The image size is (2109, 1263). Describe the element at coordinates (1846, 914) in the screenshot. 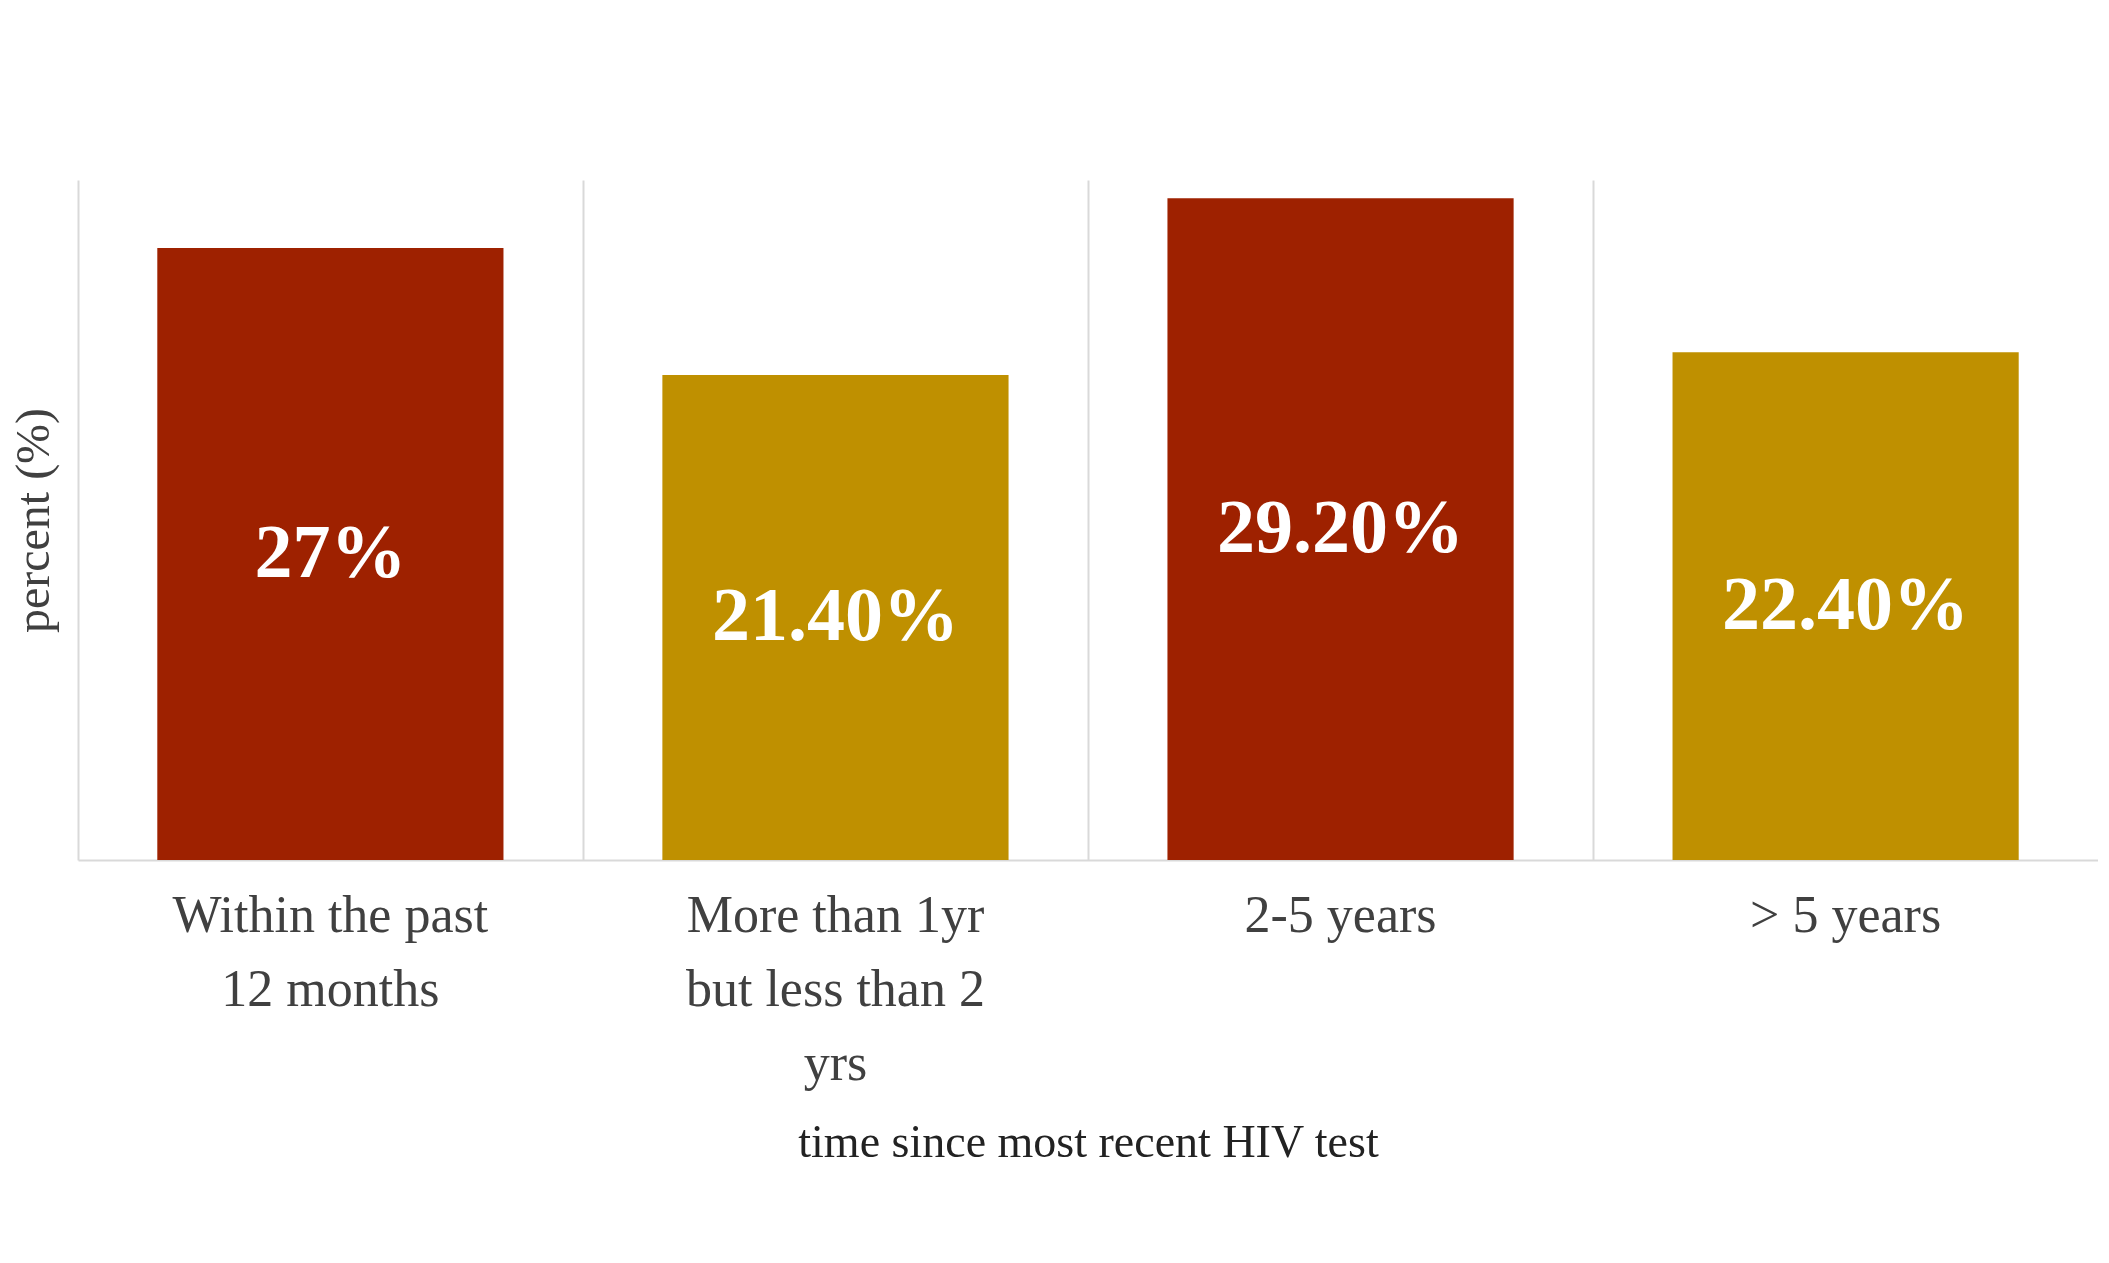

I see `x-tick-label: > 5 years` at that location.